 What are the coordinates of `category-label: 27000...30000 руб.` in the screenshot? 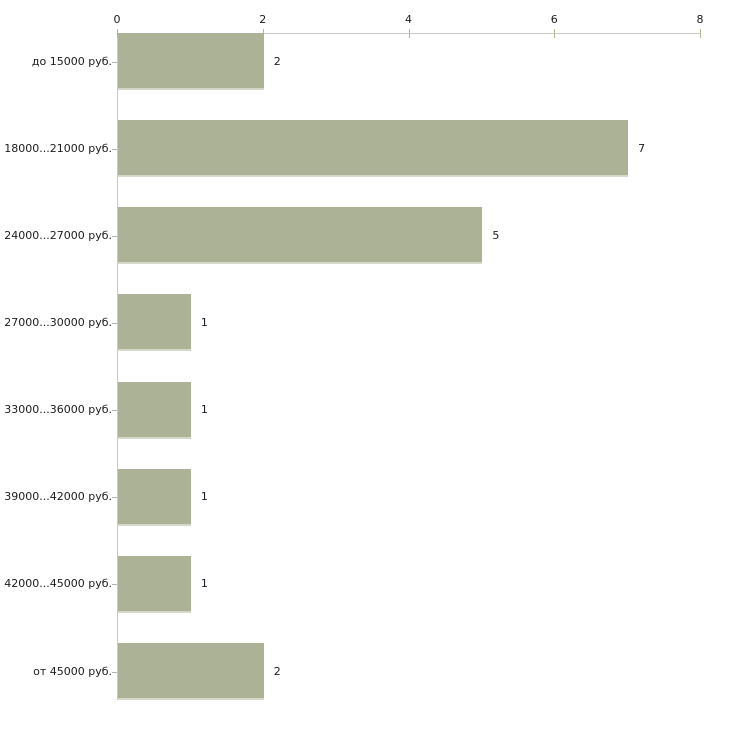 It's located at (58, 322).